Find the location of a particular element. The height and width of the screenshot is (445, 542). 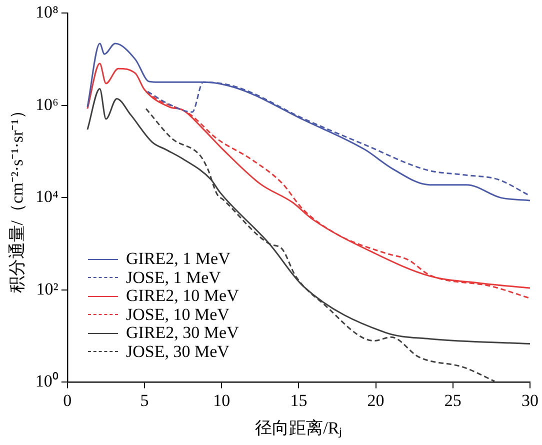

x-tick-label: 10 is located at coordinates (221, 400).